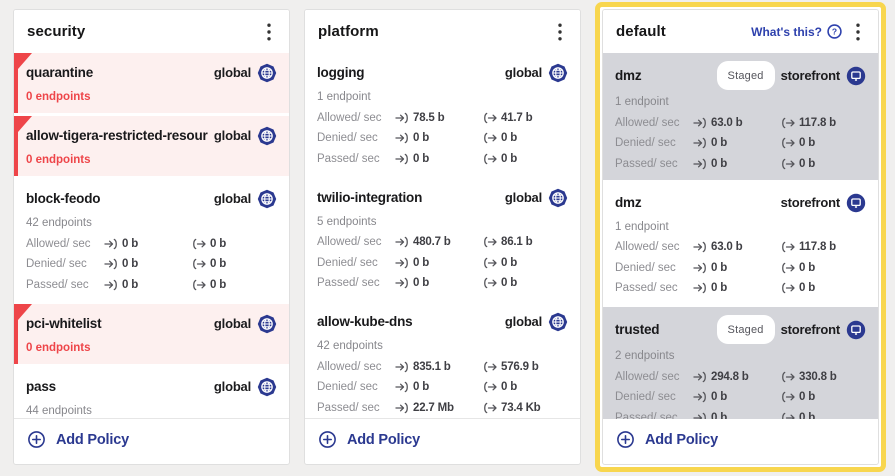 The height and width of the screenshot is (476, 895). Describe the element at coordinates (442, 322) in the screenshot. I see `card-title-row: allow-kube-dns global` at that location.